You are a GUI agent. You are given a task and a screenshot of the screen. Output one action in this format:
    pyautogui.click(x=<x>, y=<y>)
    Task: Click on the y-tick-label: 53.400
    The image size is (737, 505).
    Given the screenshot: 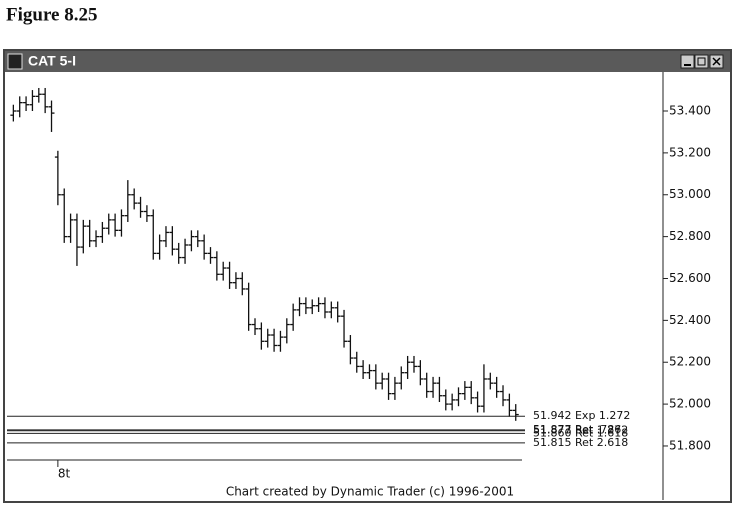 What is the action you would take?
    pyautogui.click(x=690, y=111)
    